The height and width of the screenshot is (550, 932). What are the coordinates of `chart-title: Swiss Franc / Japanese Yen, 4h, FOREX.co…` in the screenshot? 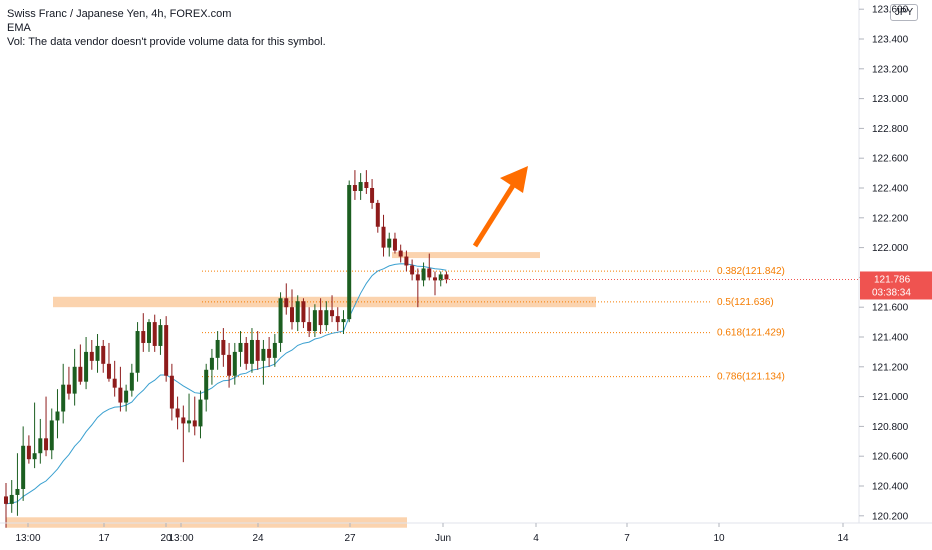 It's located at (119, 14).